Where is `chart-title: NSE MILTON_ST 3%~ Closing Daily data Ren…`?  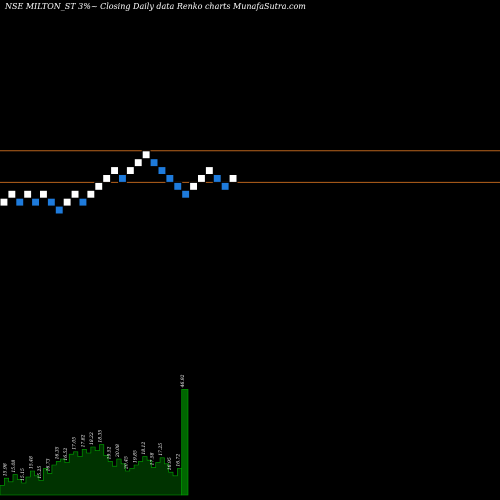 chart-title: NSE MILTON_ST 3%~ Closing Daily data Ren… is located at coordinates (155, 6).